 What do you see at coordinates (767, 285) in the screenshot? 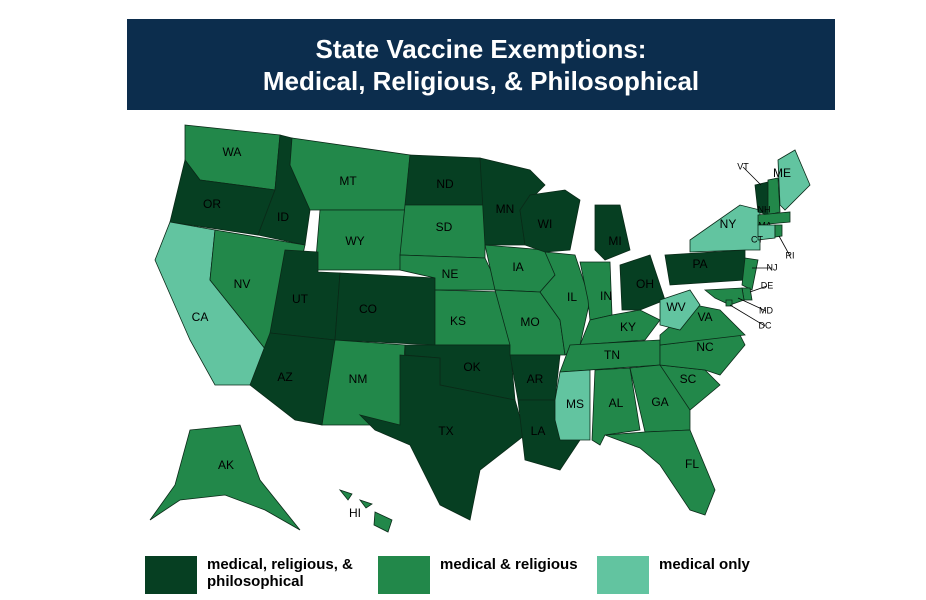
I see `state-label: DE` at bounding box center [767, 285].